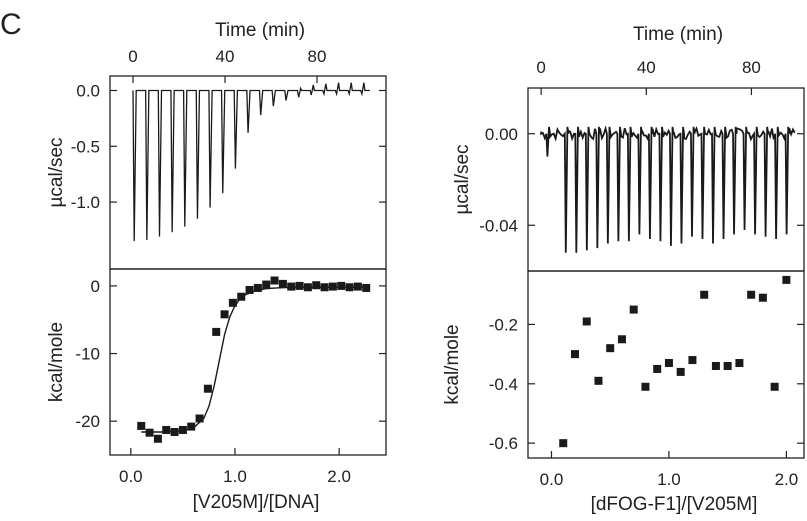  What do you see at coordinates (85, 146) in the screenshot?
I see `left-raw-ytick-label: -0.5` at bounding box center [85, 146].